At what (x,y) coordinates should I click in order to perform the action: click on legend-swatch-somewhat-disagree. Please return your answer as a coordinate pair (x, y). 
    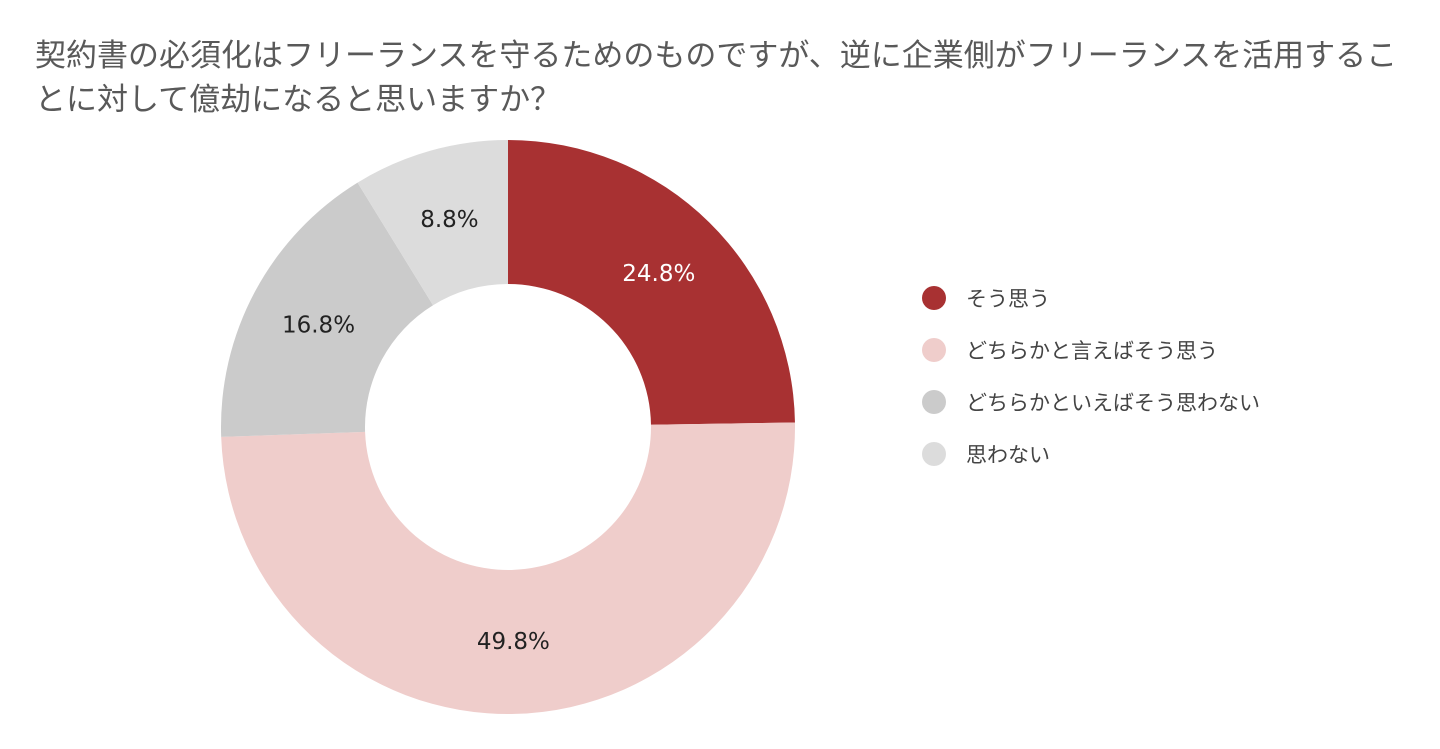
    Looking at the image, I should click on (934, 402).